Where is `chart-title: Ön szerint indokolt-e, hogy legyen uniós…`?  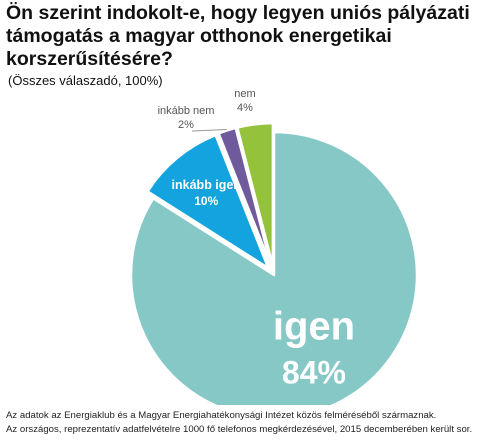
chart-title: Ön szerint indokolt-e, hogy legyen uniós… is located at coordinates (238, 36).